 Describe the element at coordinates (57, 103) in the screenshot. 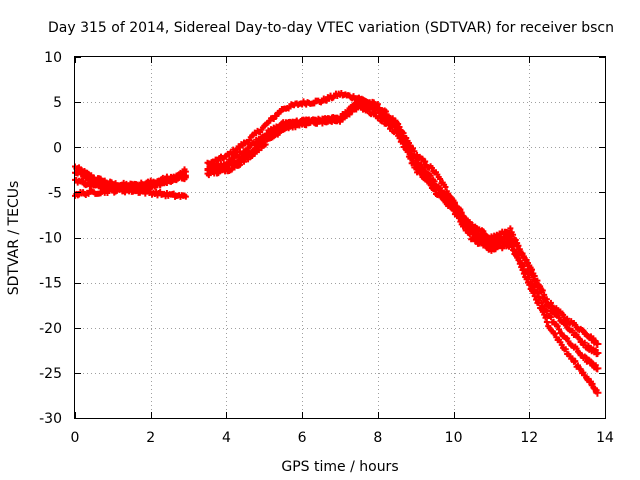

I see `y-tick-label: 5` at that location.